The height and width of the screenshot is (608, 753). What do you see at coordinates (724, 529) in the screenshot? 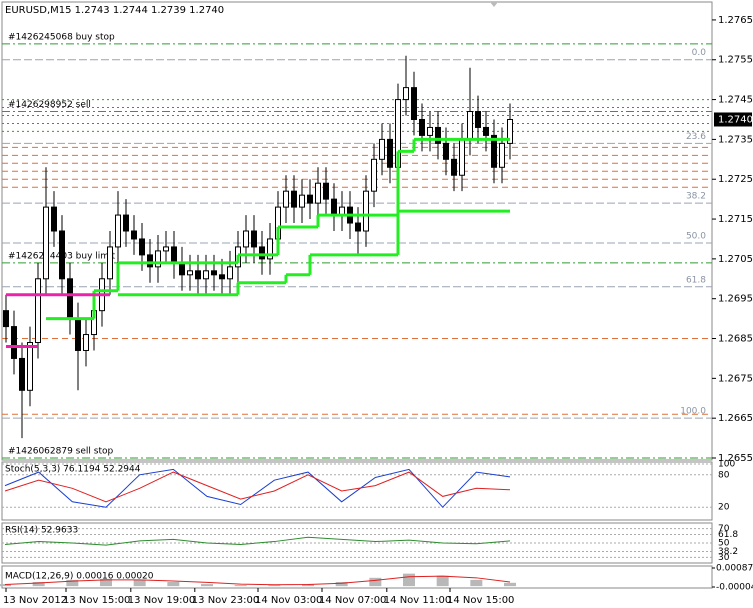
I see `panel-tick-label: 70` at bounding box center [724, 529].